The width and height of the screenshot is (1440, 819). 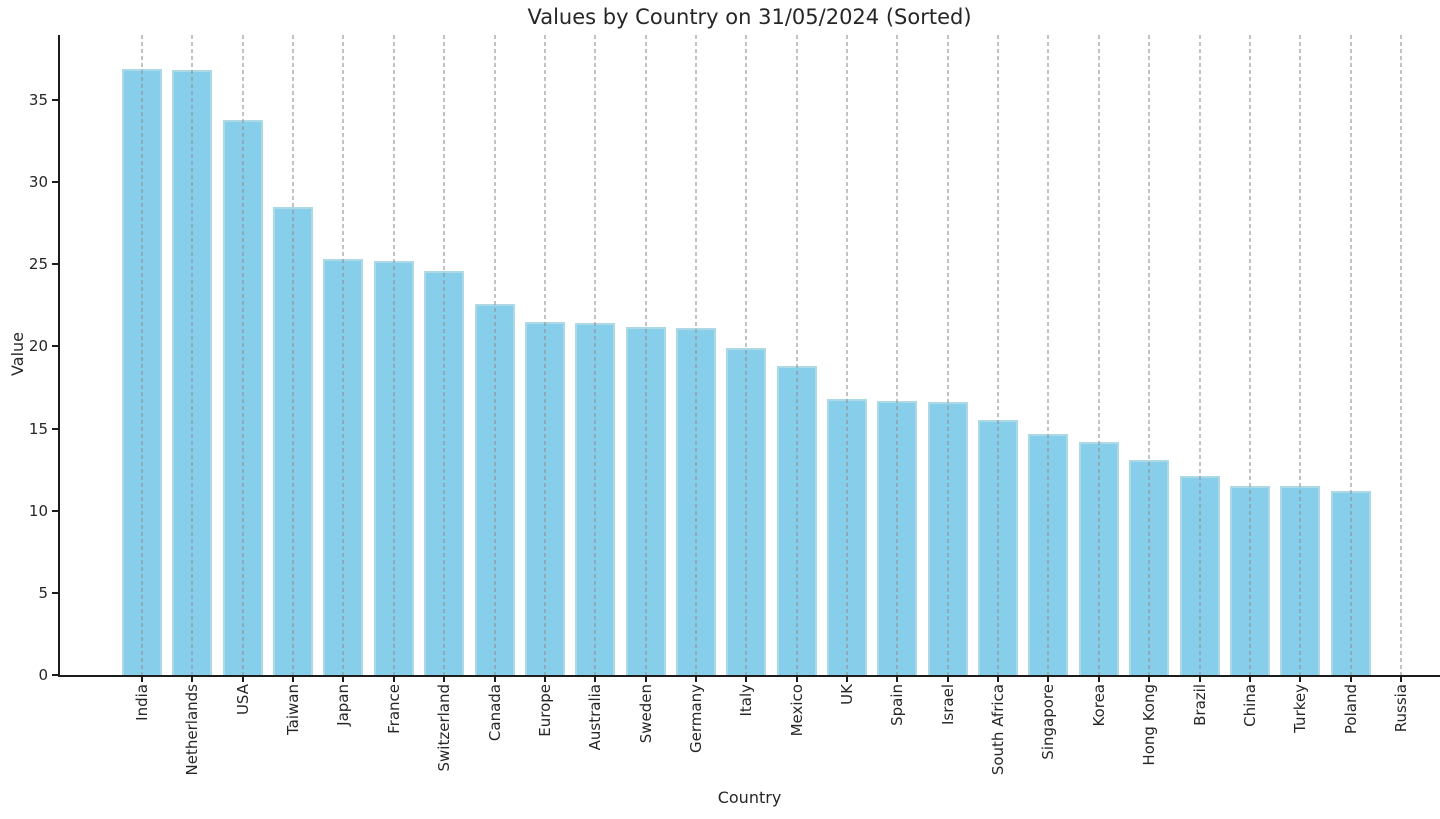 I want to click on y-tick-label: 20, so click(x=38, y=346).